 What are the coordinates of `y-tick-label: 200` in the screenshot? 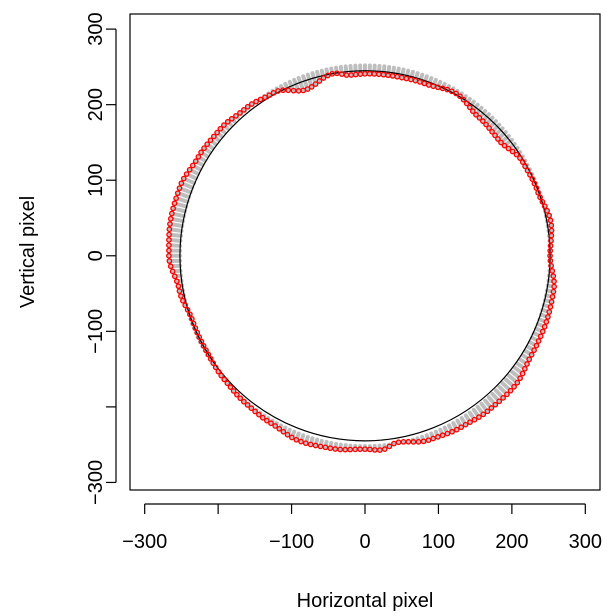 It's located at (96, 104).